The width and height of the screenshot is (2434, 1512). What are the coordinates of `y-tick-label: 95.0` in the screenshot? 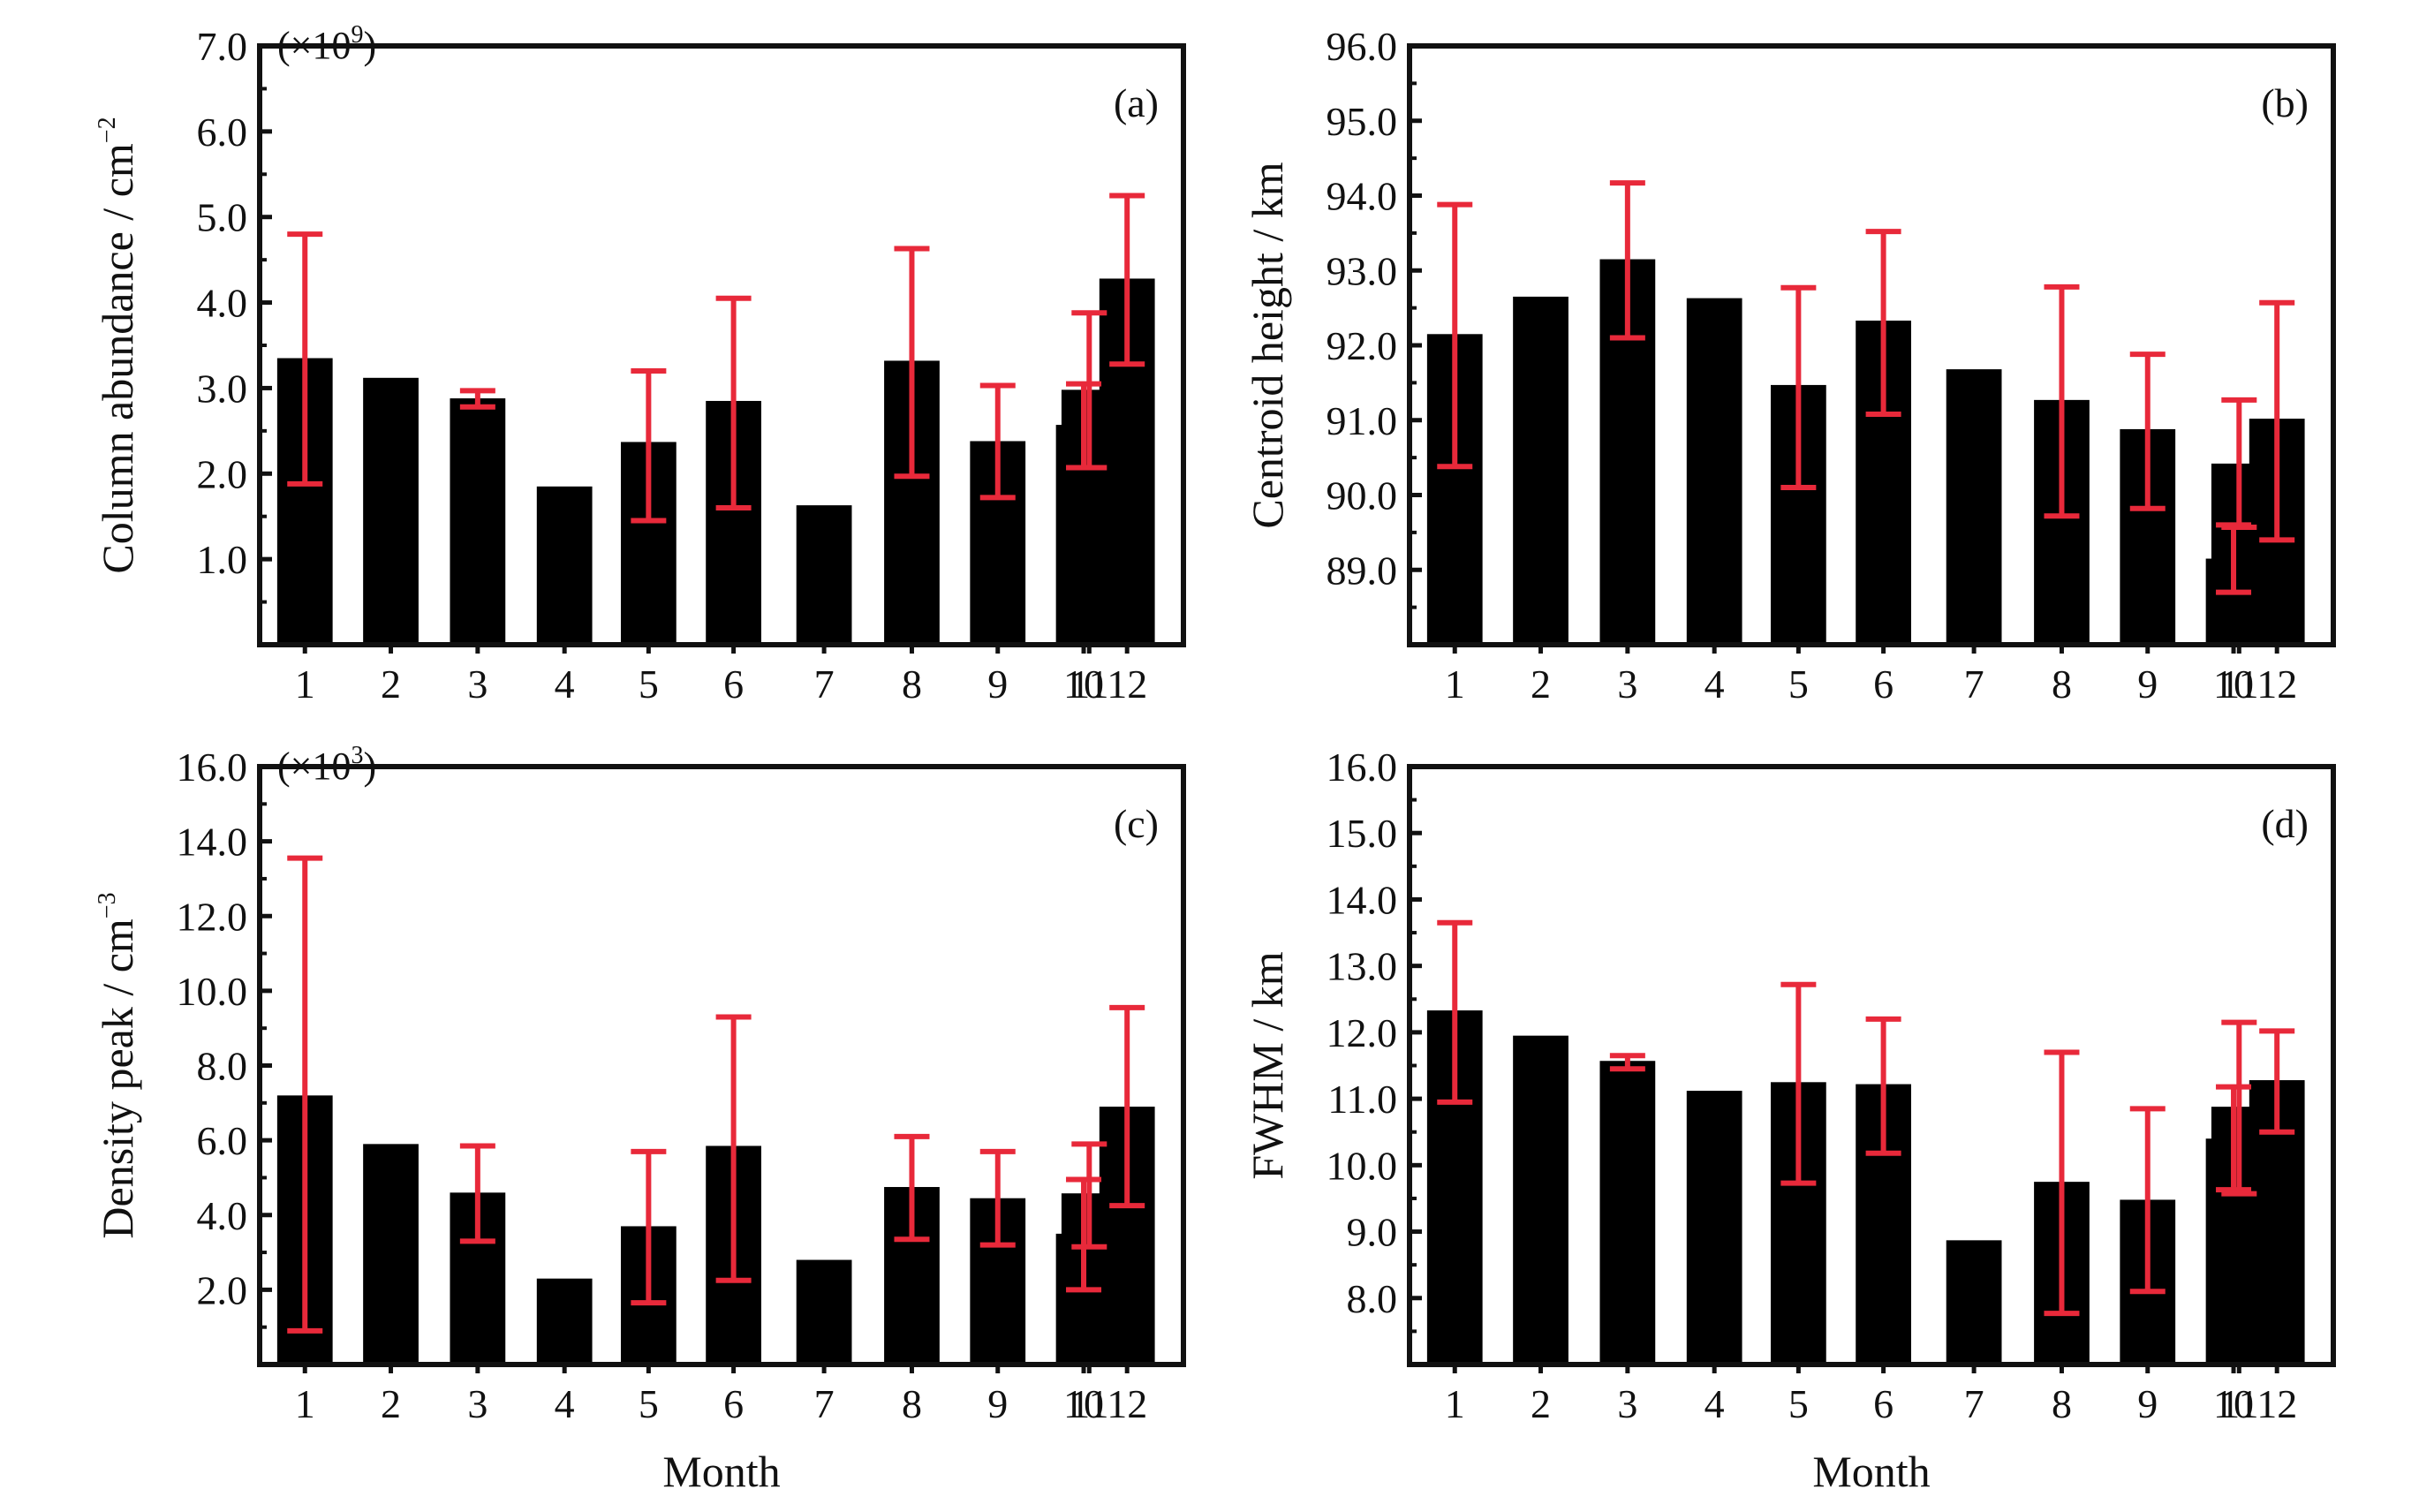 It's located at (1362, 122).